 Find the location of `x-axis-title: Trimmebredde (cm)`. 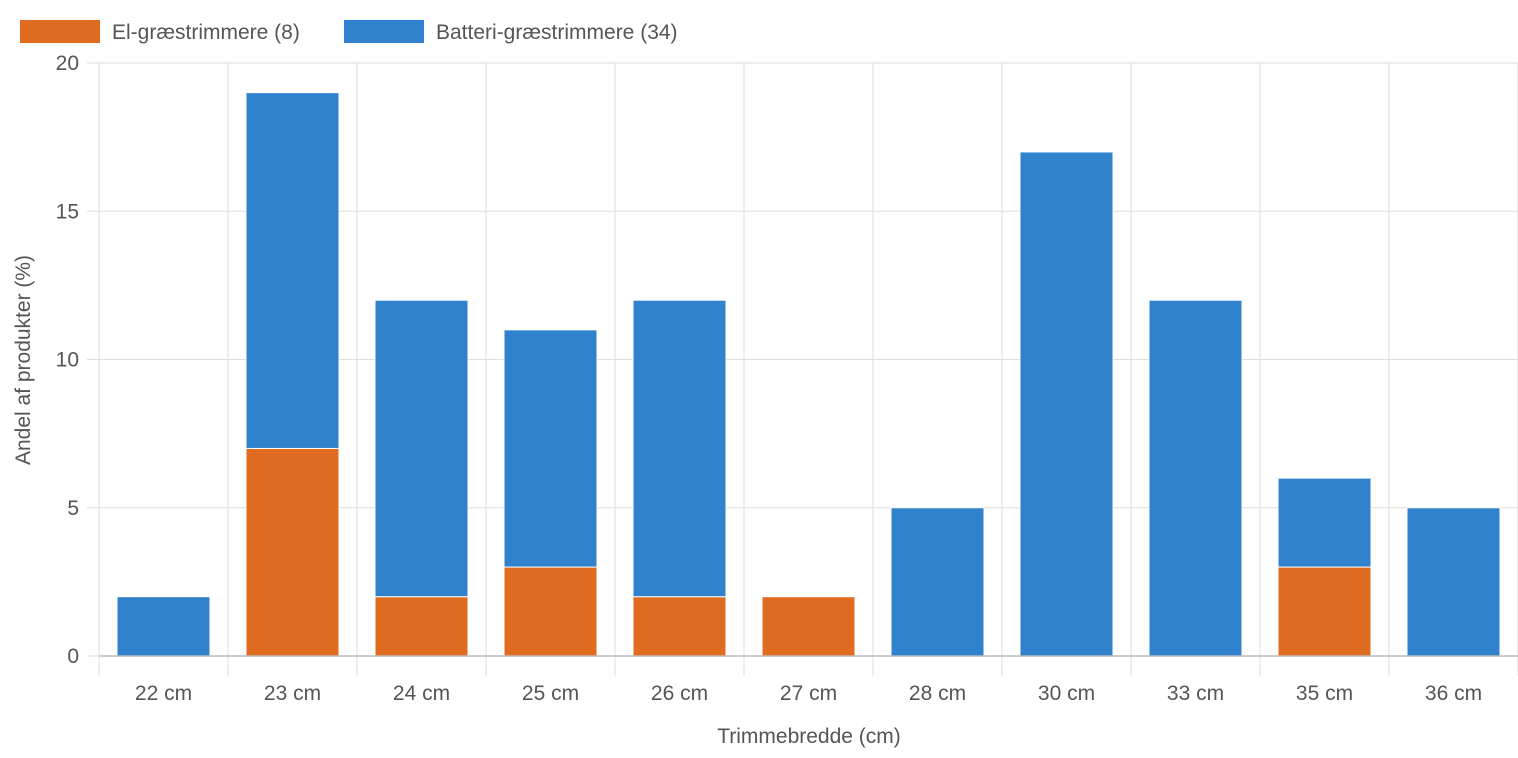

x-axis-title: Trimmebredde (cm) is located at coordinates (809, 736).